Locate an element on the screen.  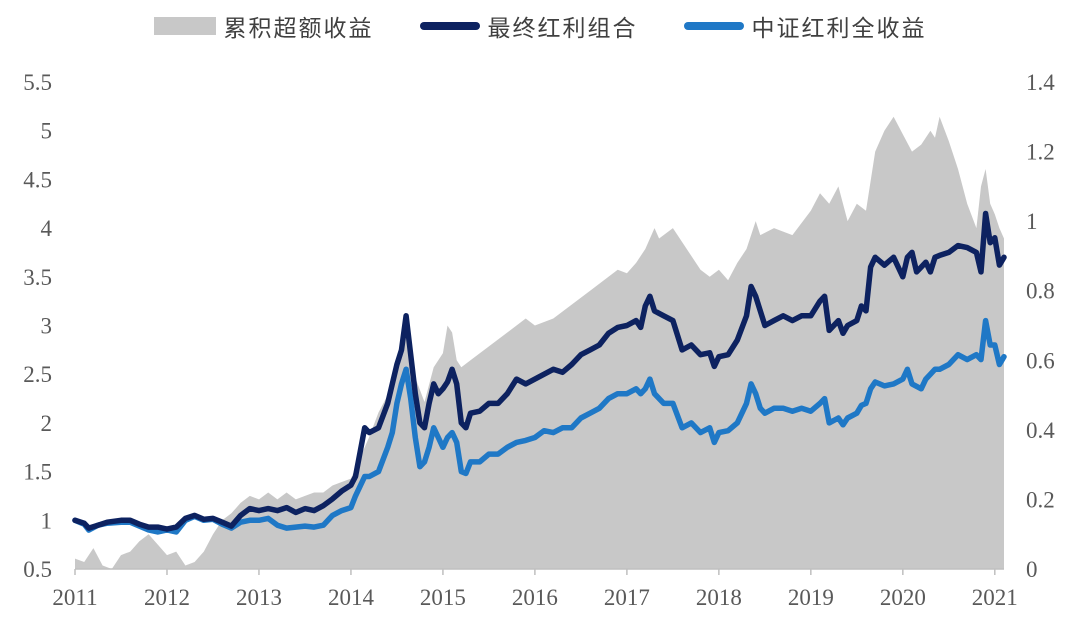
legend-item-final-dividend-portfolio: 最终红利组合 is located at coordinates (528, 26).